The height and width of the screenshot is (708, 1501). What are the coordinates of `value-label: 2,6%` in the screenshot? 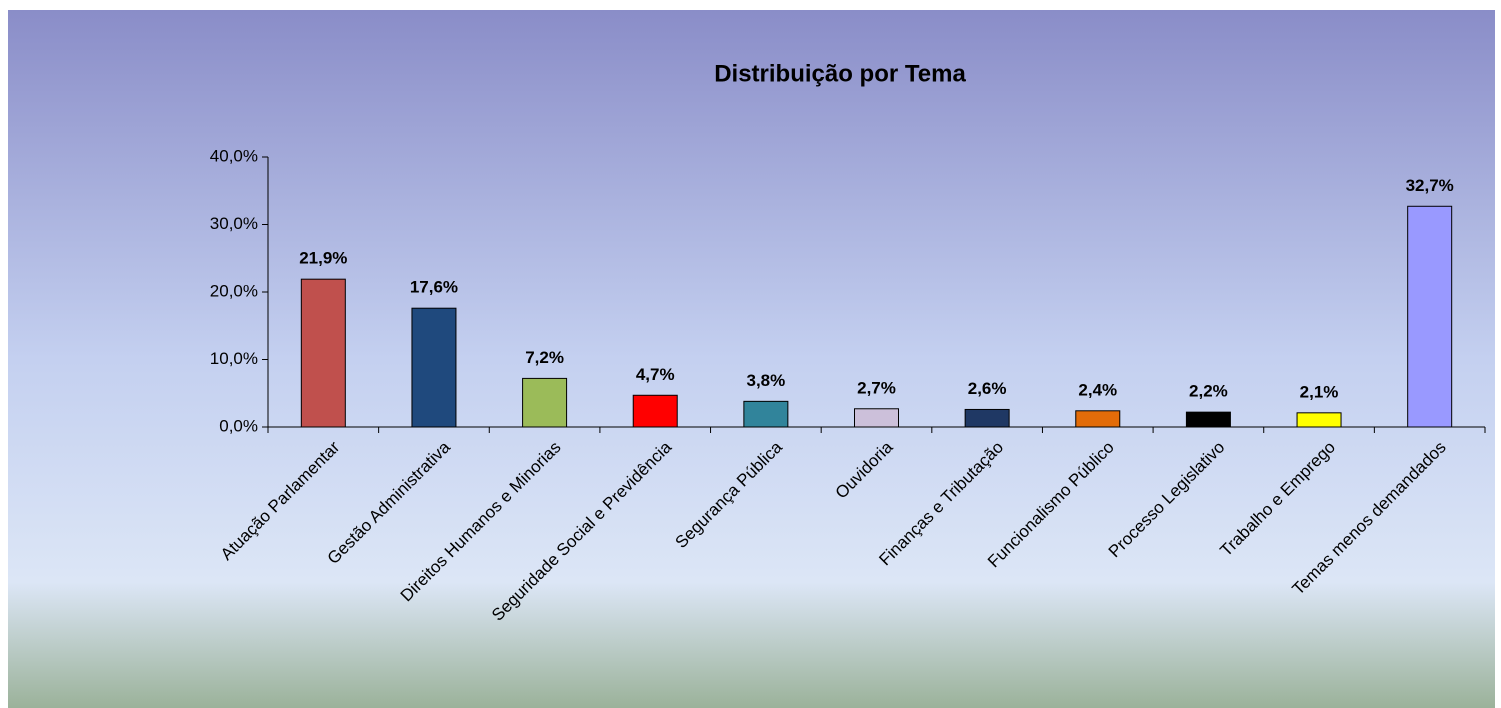 It's located at (987, 388).